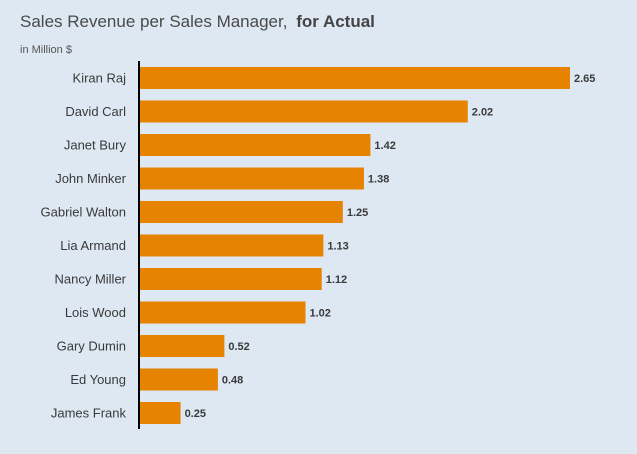  I want to click on category-label: John Minker, so click(90, 178).